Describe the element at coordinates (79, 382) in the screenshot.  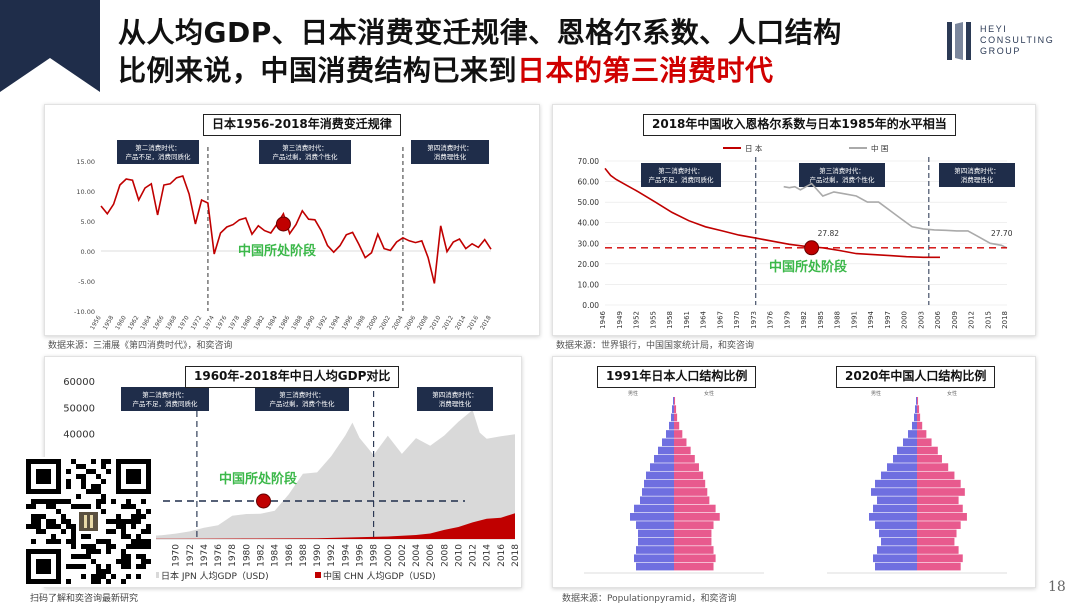
I see `y-tick-label: 60000` at that location.